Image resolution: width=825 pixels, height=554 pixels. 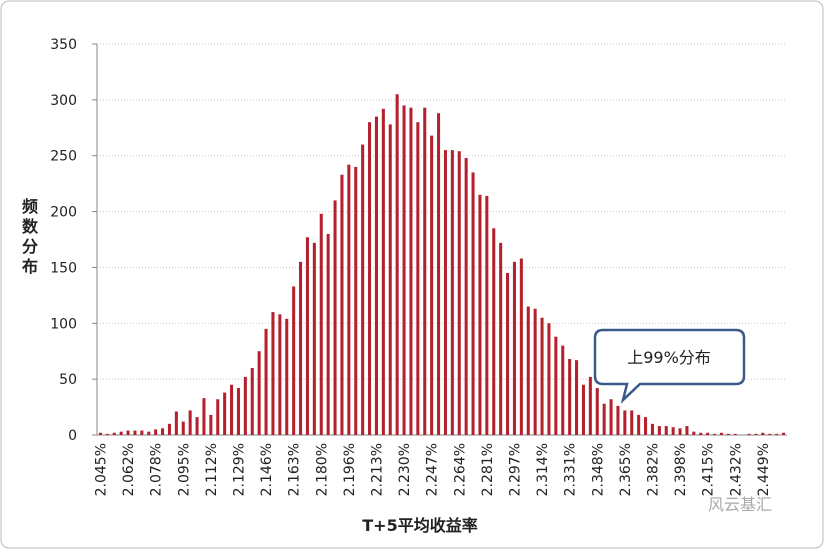 What do you see at coordinates (72, 436) in the screenshot?
I see `y-tick-label: 0` at bounding box center [72, 436].